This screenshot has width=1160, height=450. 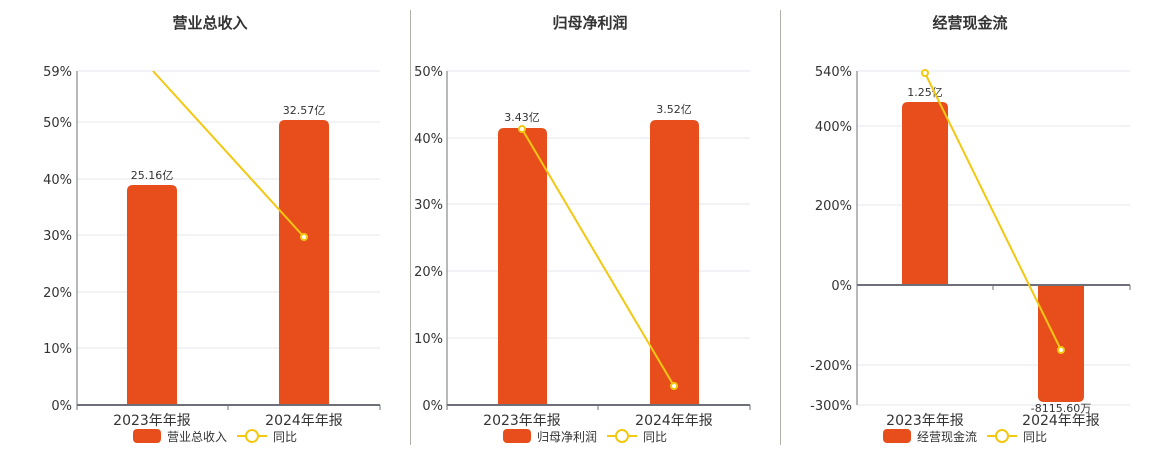 What do you see at coordinates (947, 436) in the screenshot?
I see `legend-bar-label: 经营现金流` at bounding box center [947, 436].